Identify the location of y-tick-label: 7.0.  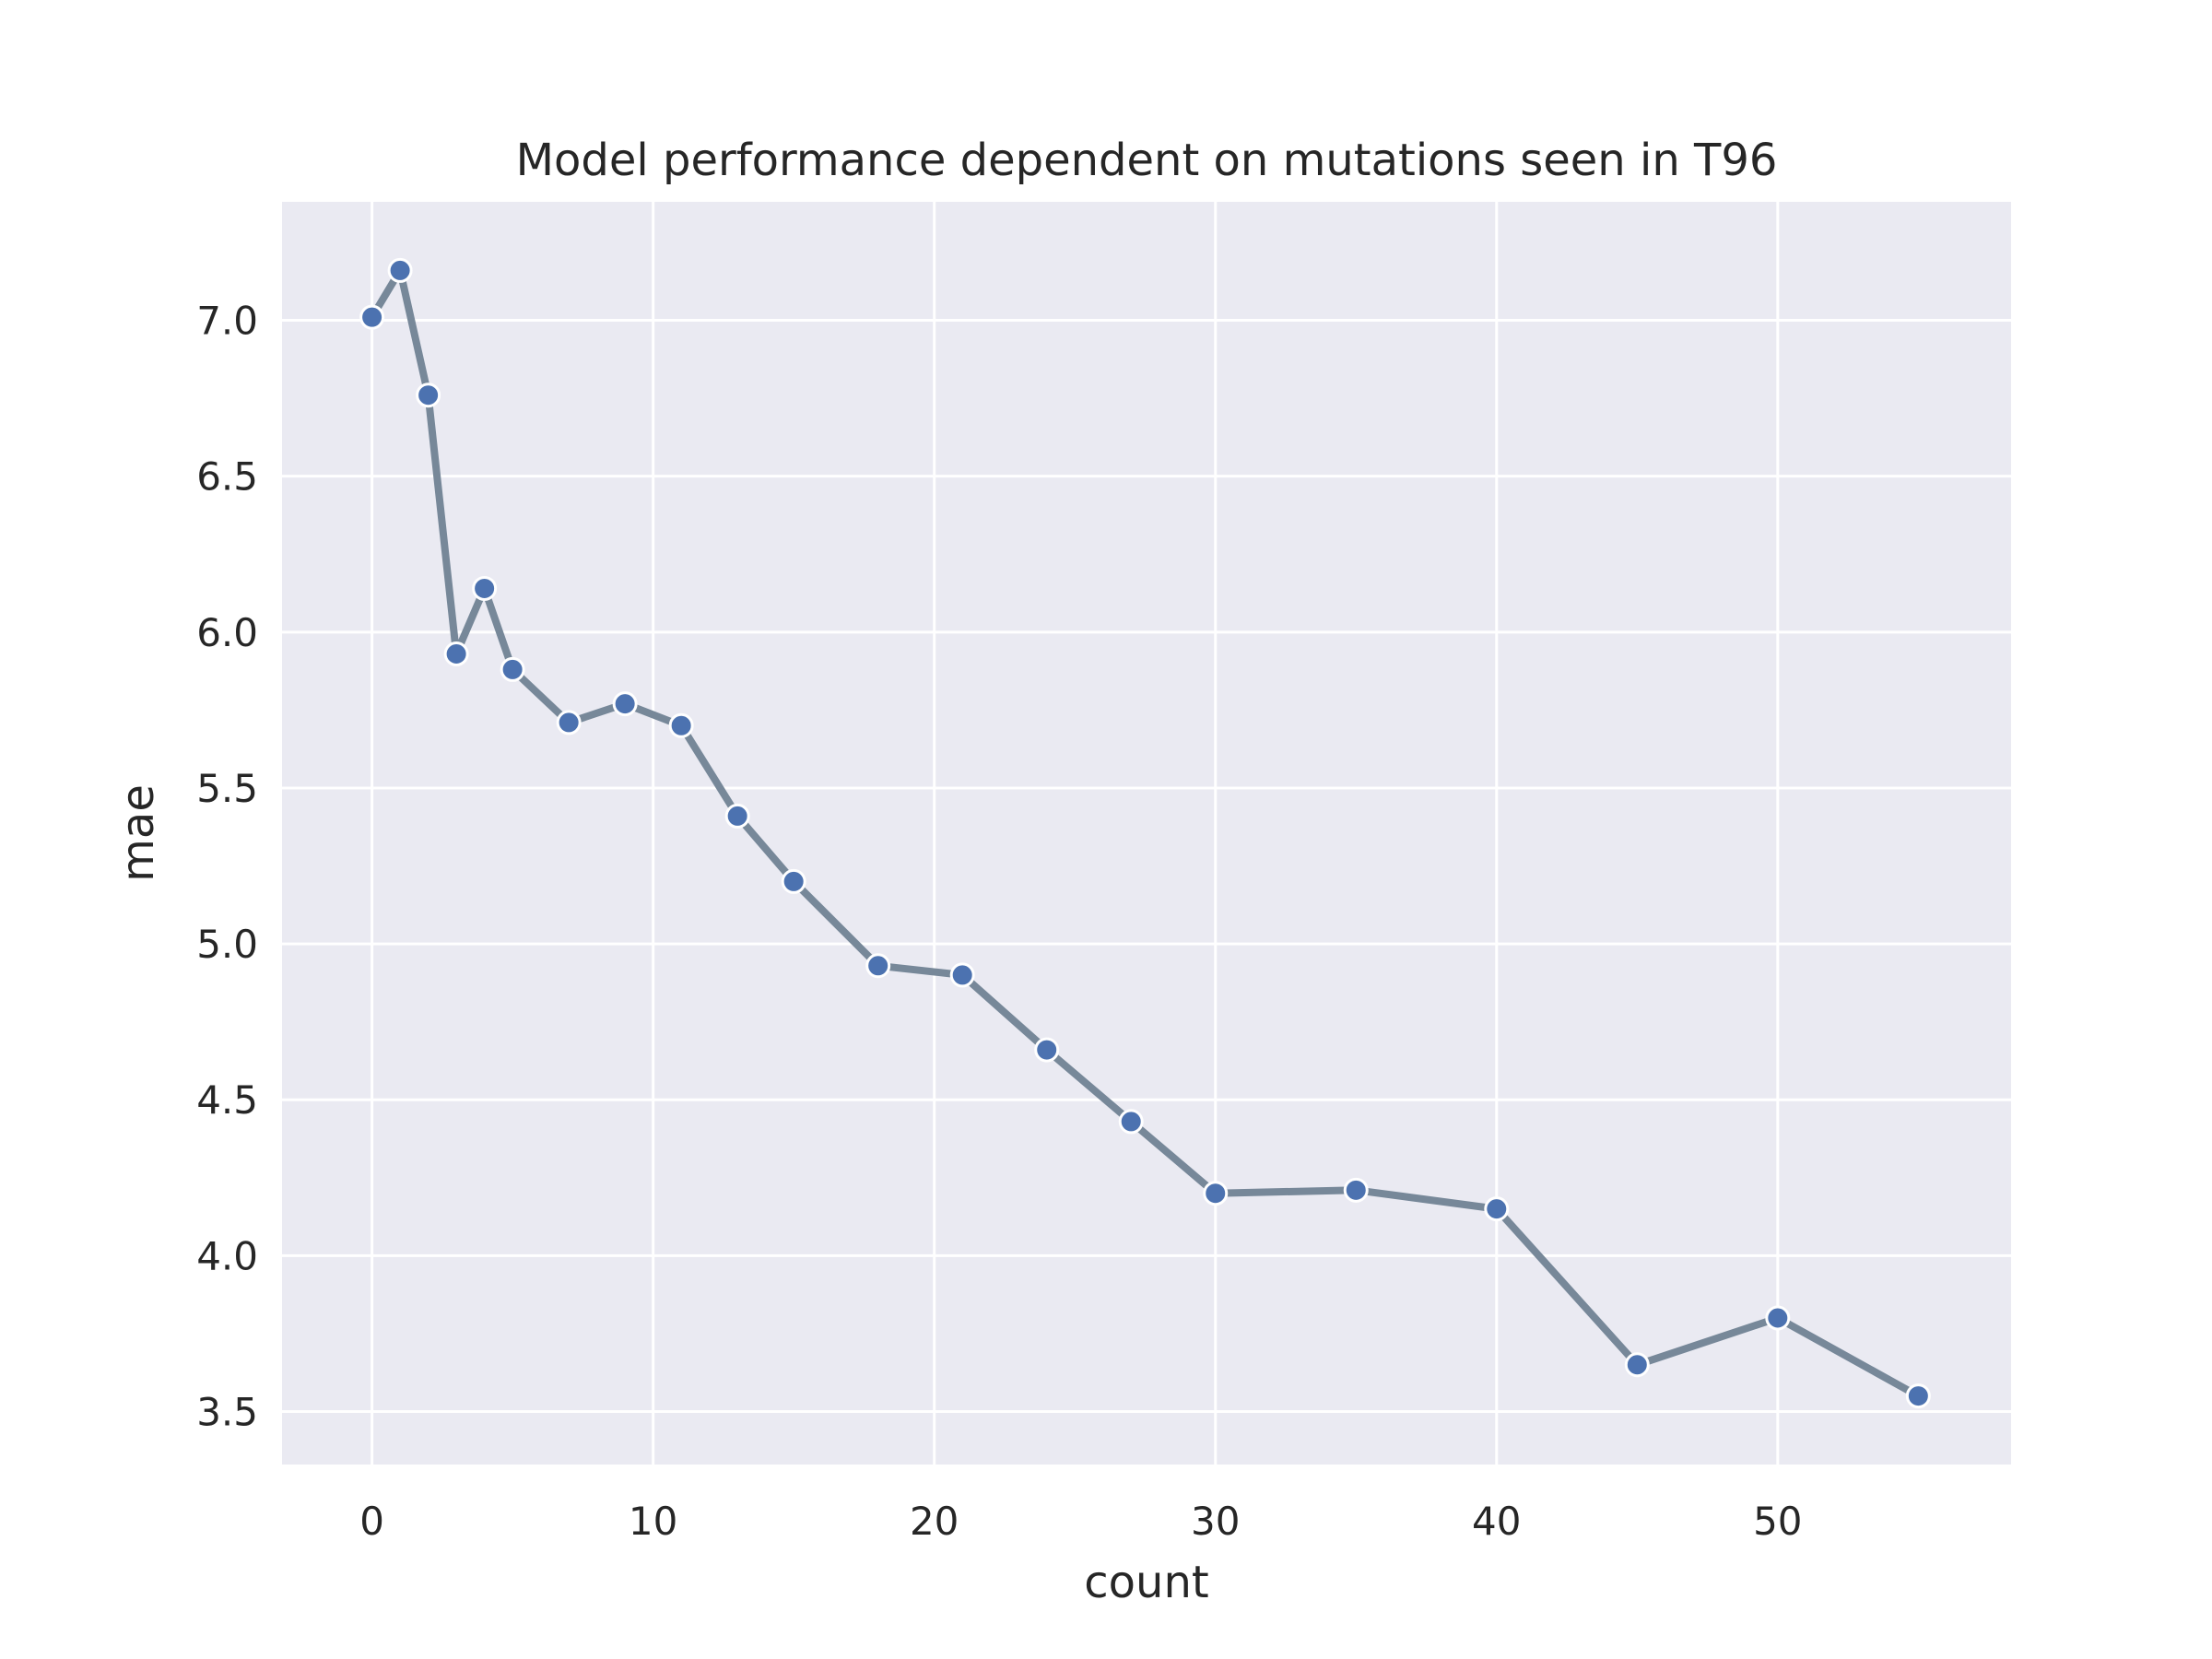
(227, 321).